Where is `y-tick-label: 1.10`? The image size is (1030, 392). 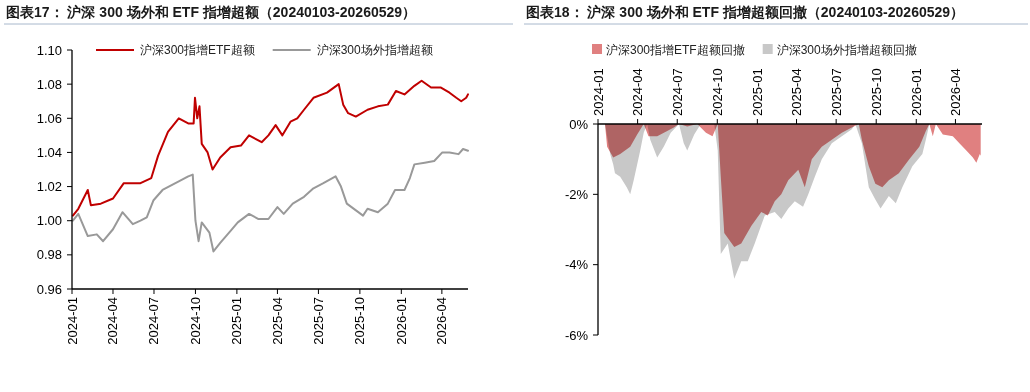 y-tick-label: 1.10 is located at coordinates (49, 50).